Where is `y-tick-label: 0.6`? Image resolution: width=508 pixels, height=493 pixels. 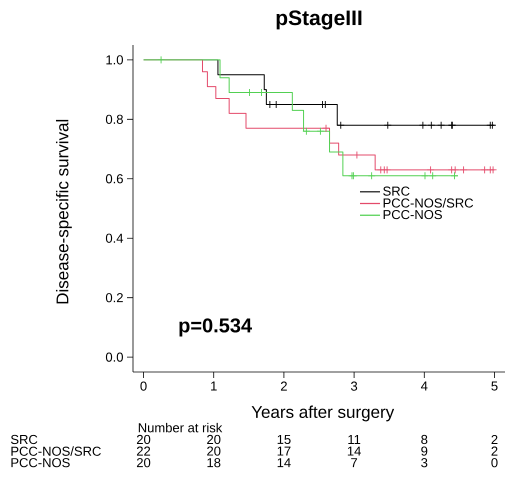
y-tick-label: 0.6 is located at coordinates (114, 179).